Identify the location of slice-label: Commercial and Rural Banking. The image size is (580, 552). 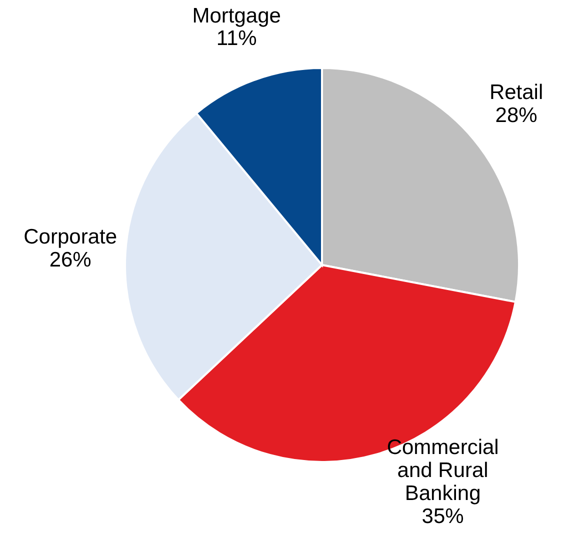
(442, 470).